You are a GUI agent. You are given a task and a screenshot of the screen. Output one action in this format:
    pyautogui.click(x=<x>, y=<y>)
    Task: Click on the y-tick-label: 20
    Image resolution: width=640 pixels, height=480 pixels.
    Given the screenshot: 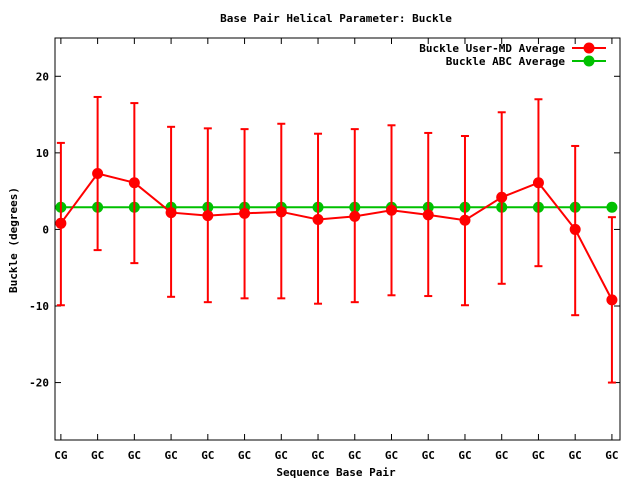 What is the action you would take?
    pyautogui.click(x=42, y=76)
    